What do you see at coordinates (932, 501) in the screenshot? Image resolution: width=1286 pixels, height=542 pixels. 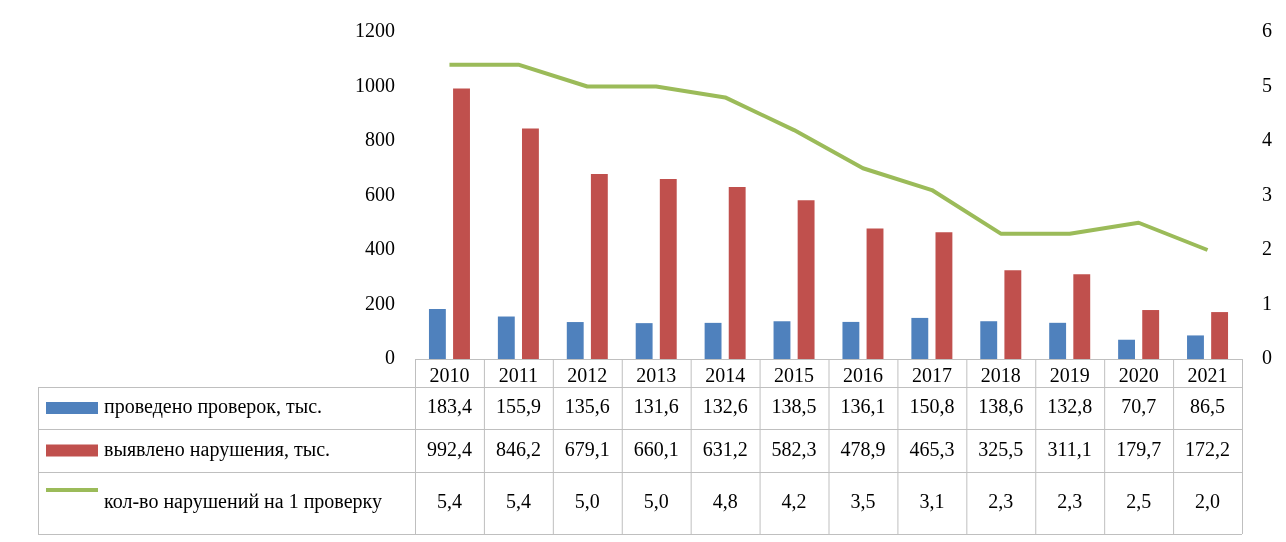 I see `data-label: 3,1` at bounding box center [932, 501].